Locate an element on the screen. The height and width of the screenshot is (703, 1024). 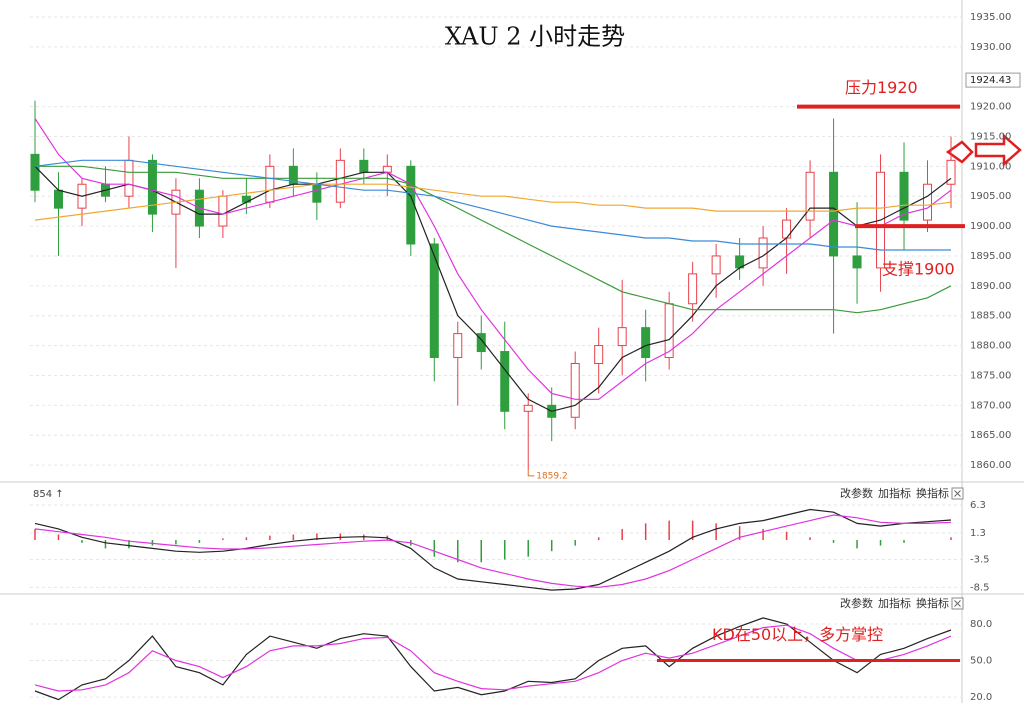
low-label: 1859.2 is located at coordinates (552, 476).